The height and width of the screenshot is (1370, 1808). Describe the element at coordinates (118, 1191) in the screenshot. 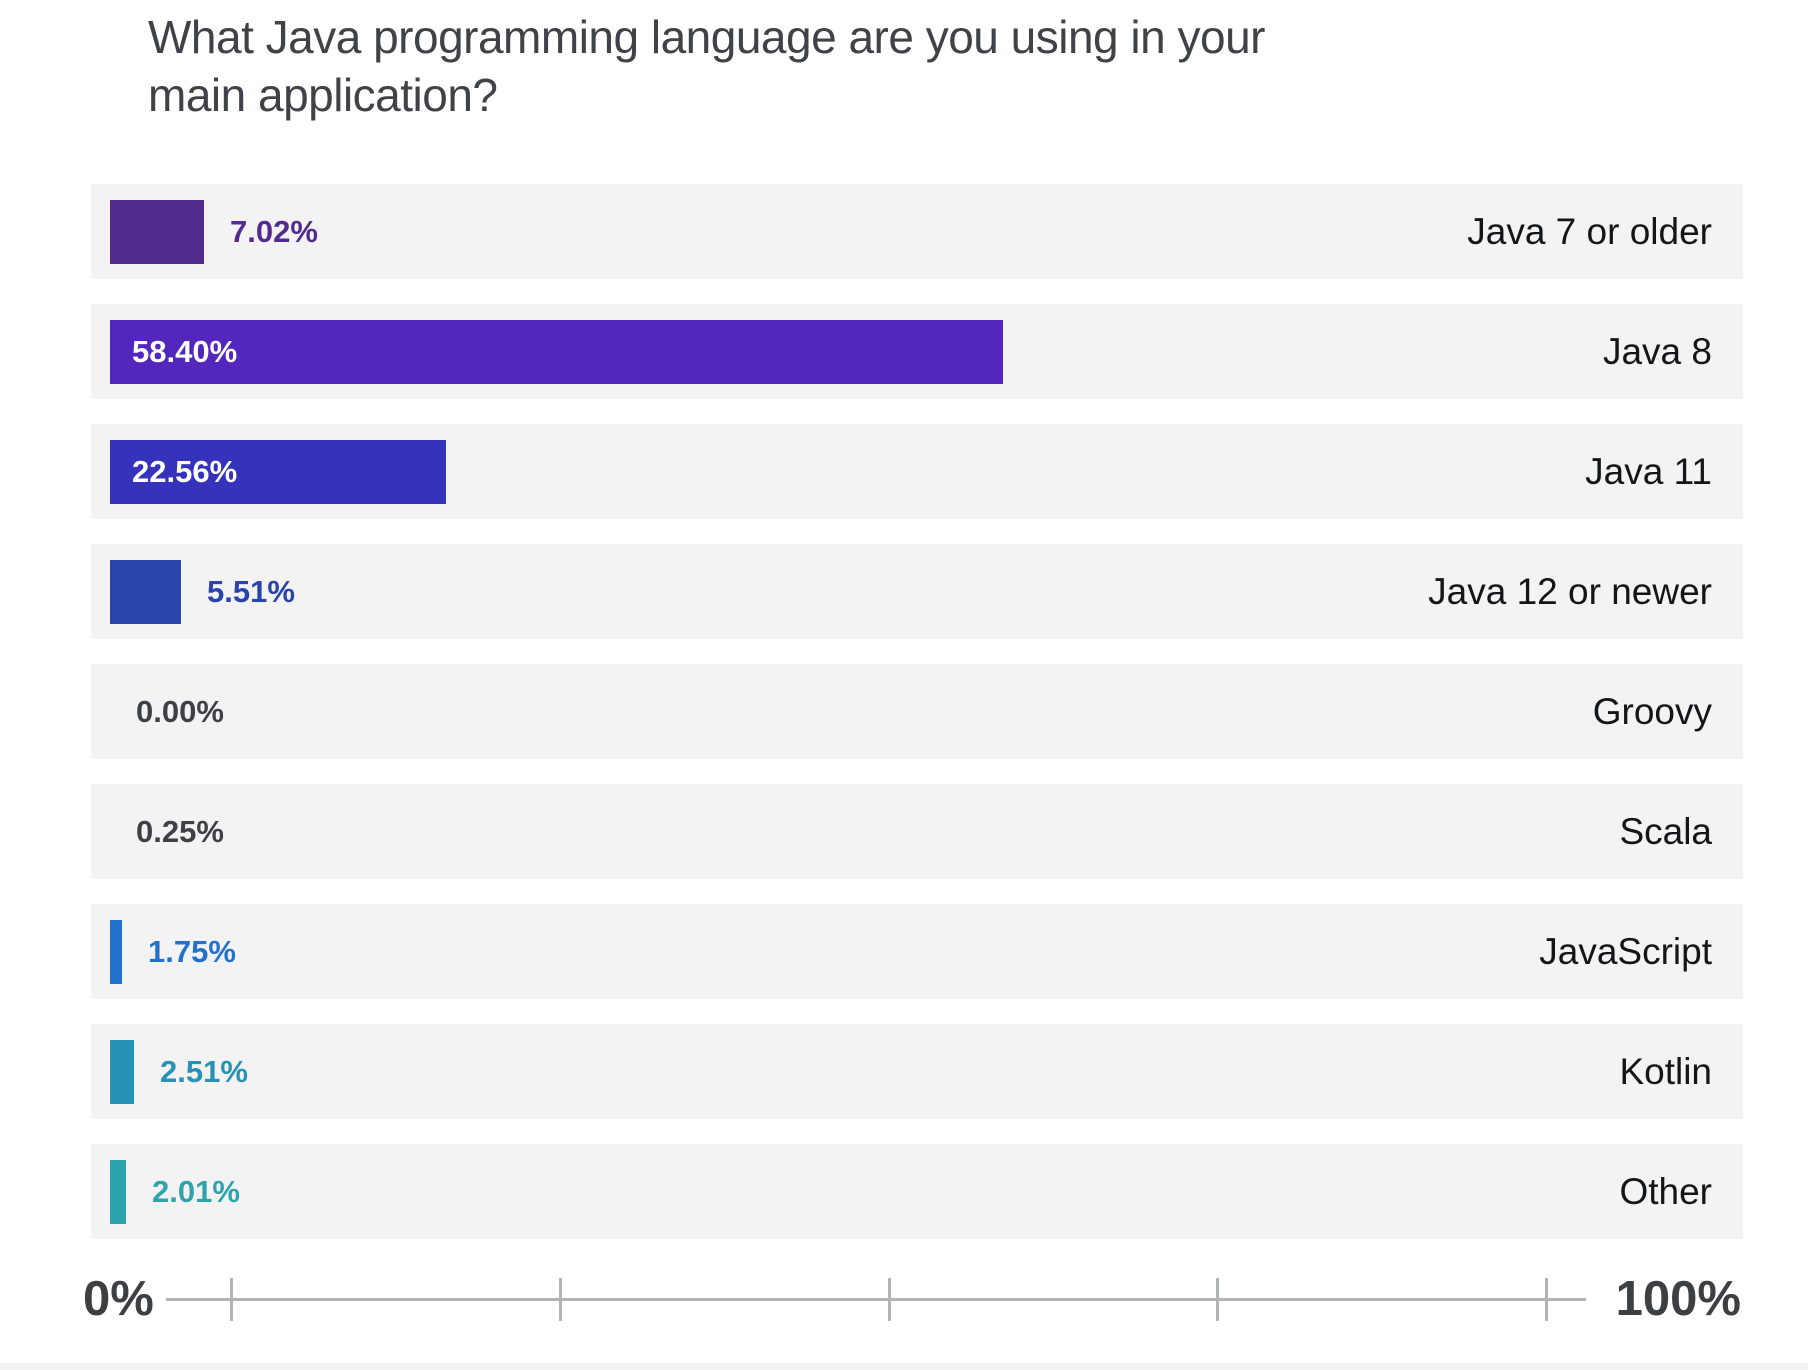

I see `bar-other` at that location.